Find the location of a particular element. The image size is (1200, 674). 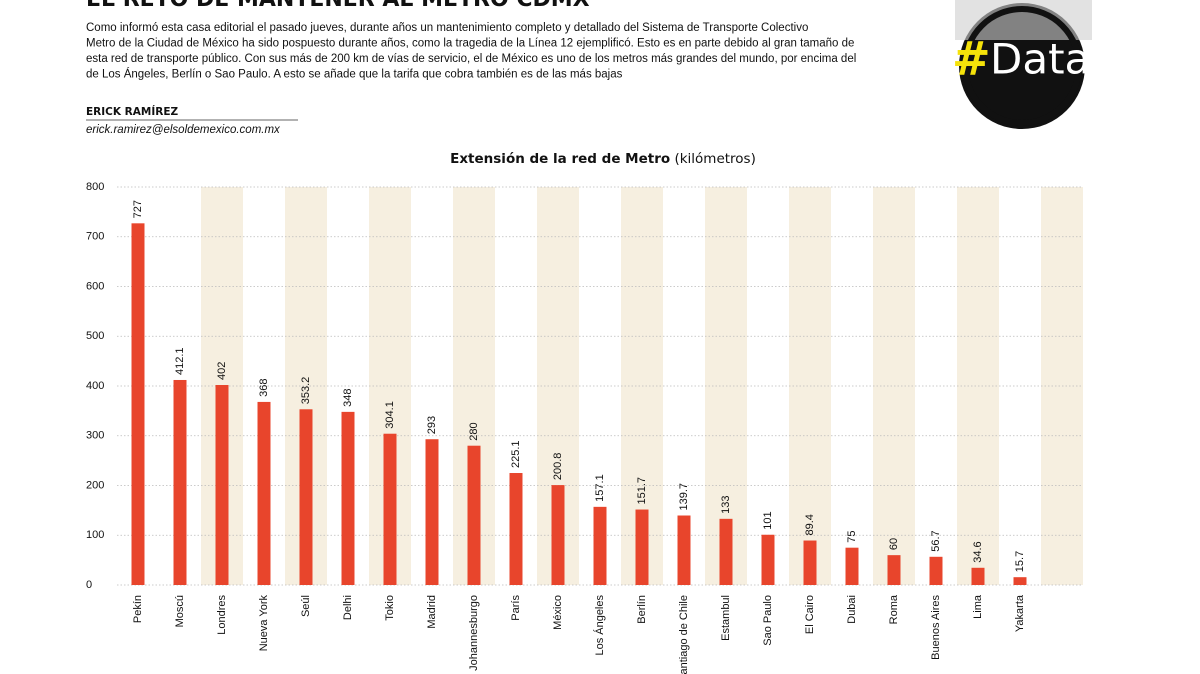

y-tick-label: 300 is located at coordinates (95, 436).